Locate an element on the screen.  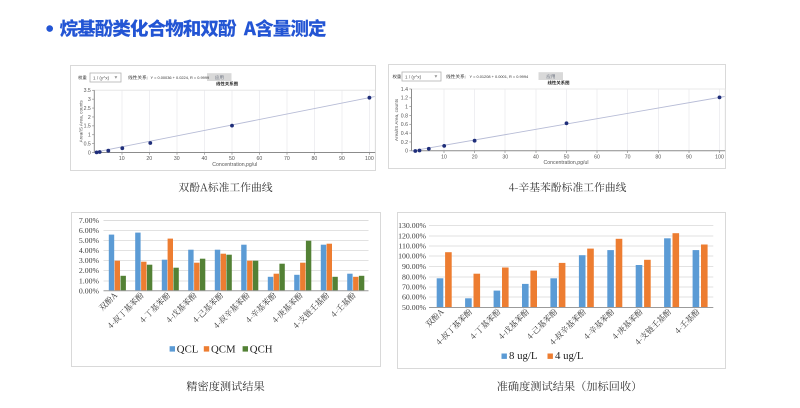
svg-text: 80.00% is located at coordinates (414, 277).